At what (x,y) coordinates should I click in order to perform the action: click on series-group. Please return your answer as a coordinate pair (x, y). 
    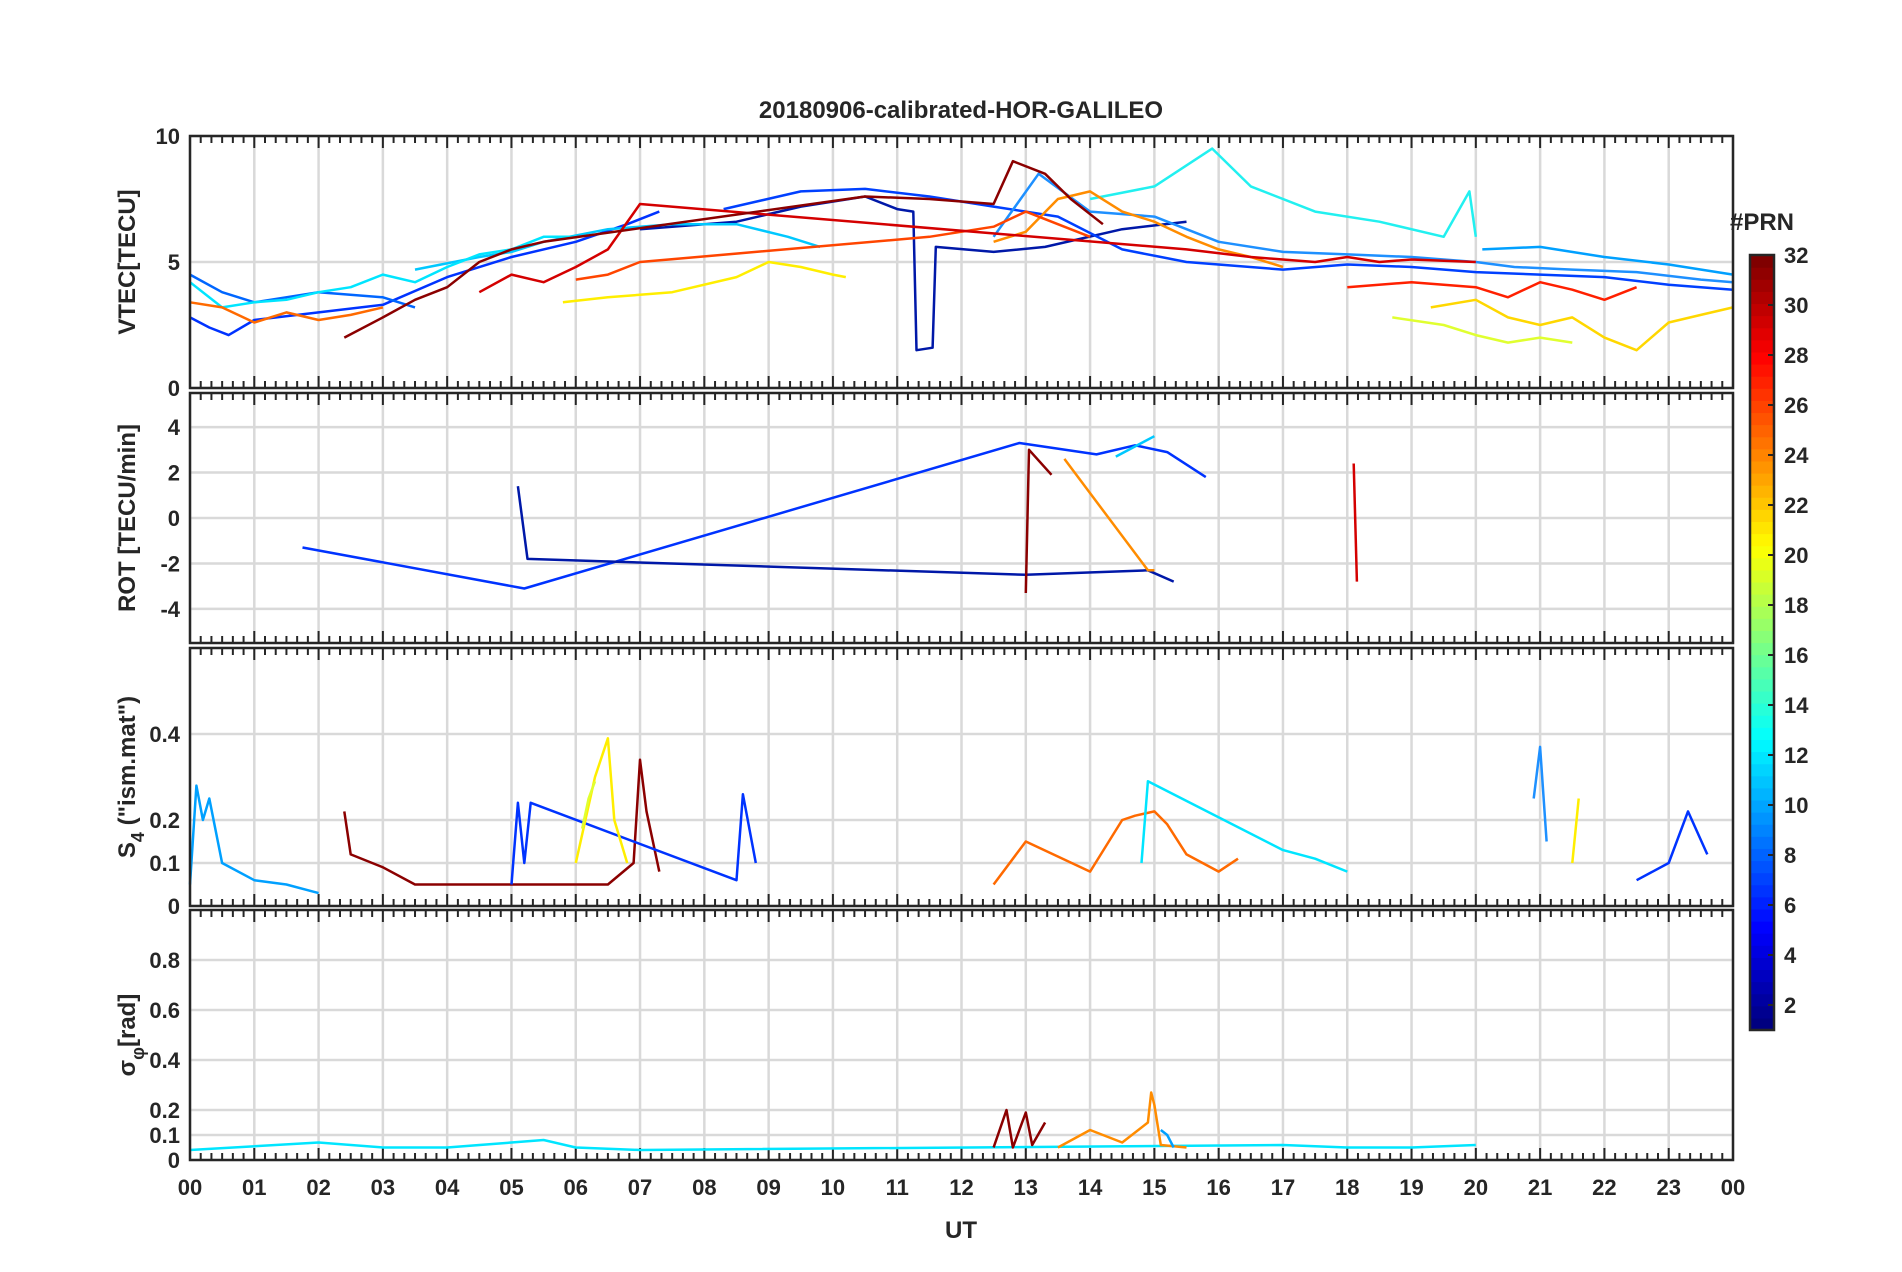
    Looking at the image, I should click on (830, 514).